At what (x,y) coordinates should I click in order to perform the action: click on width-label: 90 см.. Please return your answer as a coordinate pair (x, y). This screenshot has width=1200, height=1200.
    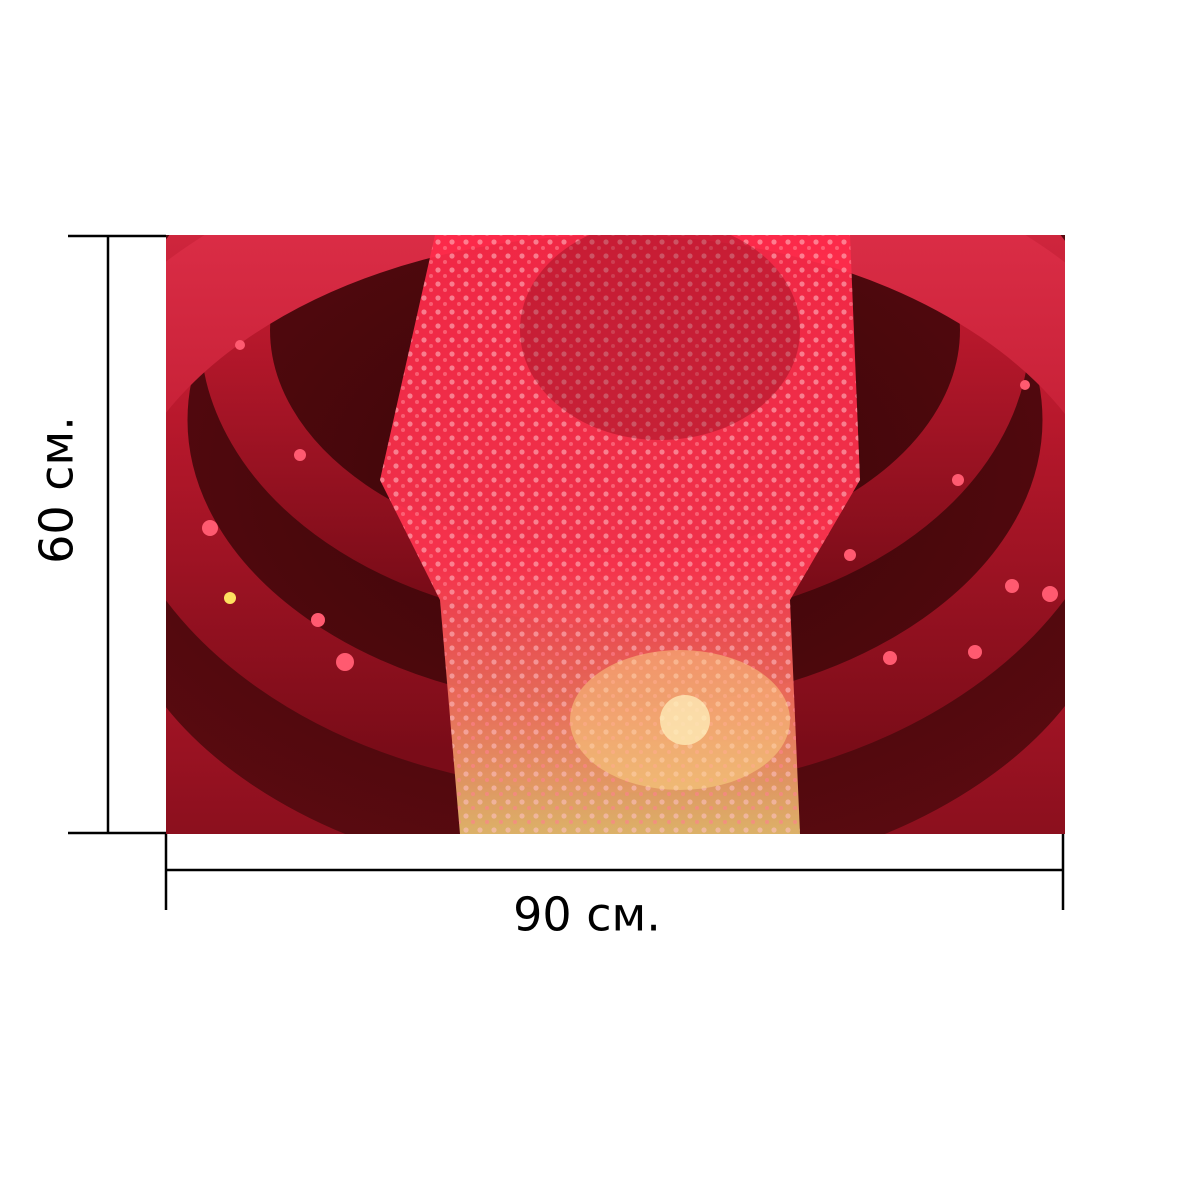
    Looking at the image, I should click on (587, 915).